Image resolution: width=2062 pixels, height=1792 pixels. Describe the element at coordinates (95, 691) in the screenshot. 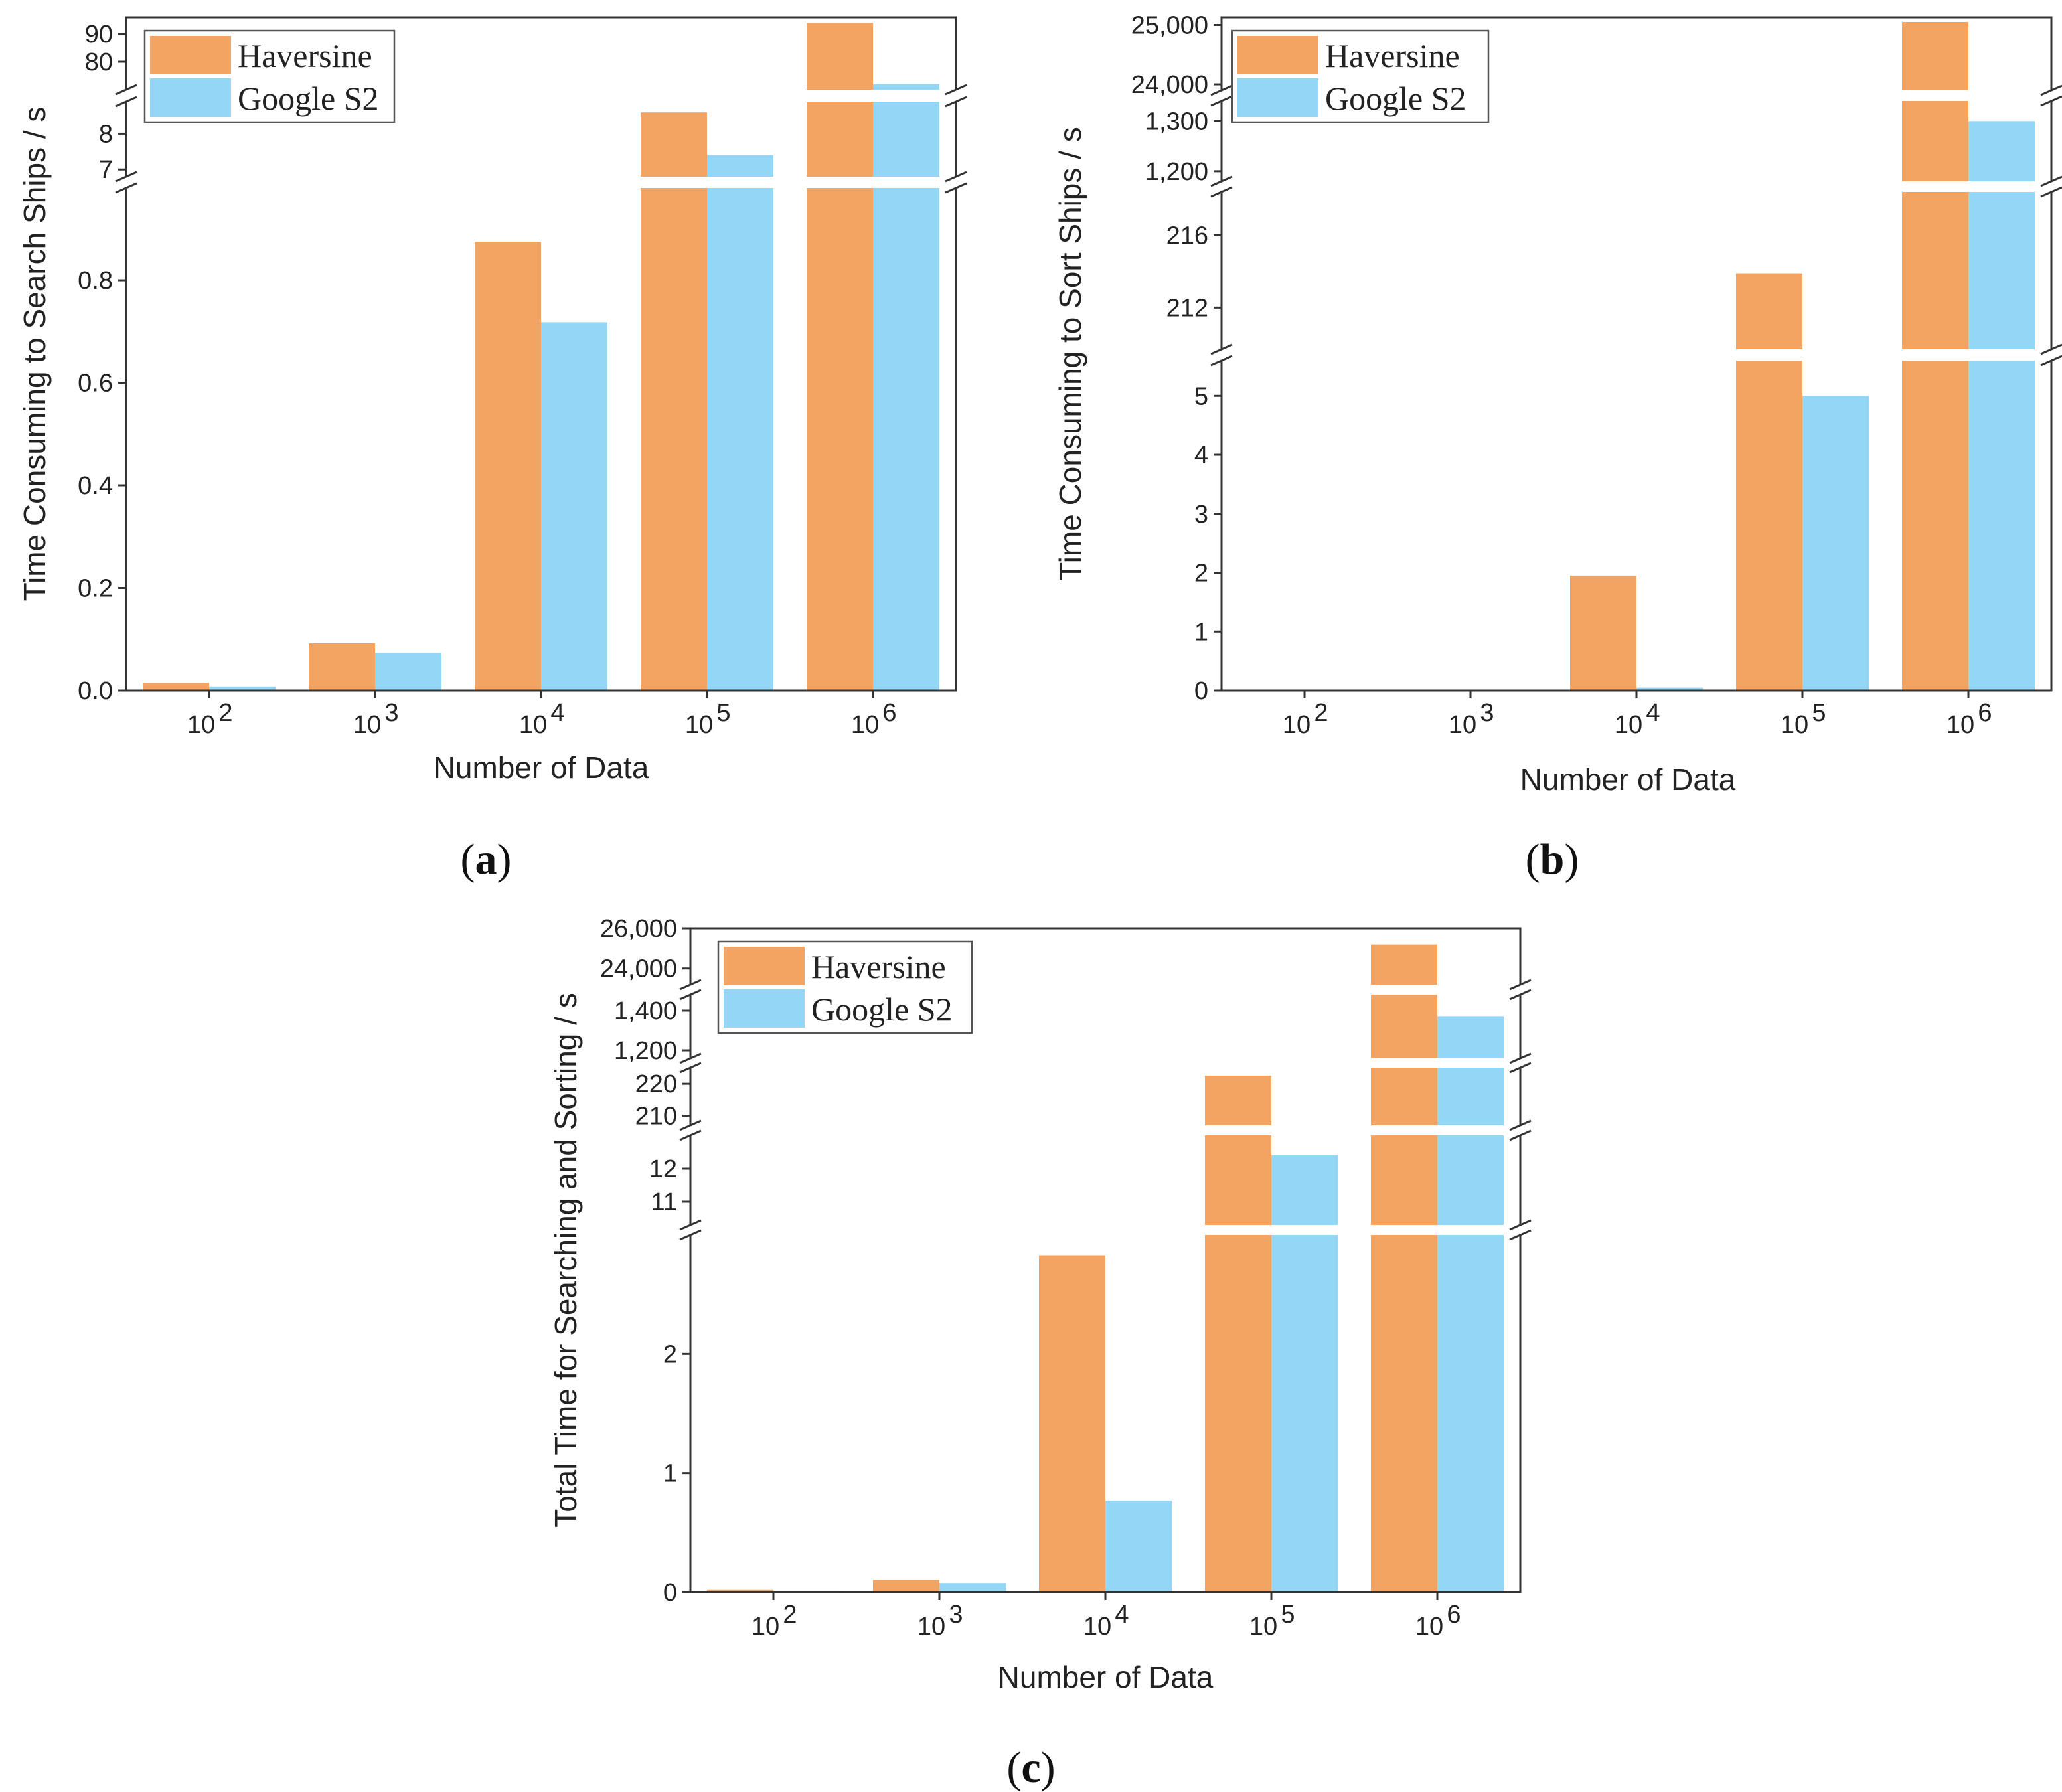

I see `y-tick-label: 0.0` at that location.